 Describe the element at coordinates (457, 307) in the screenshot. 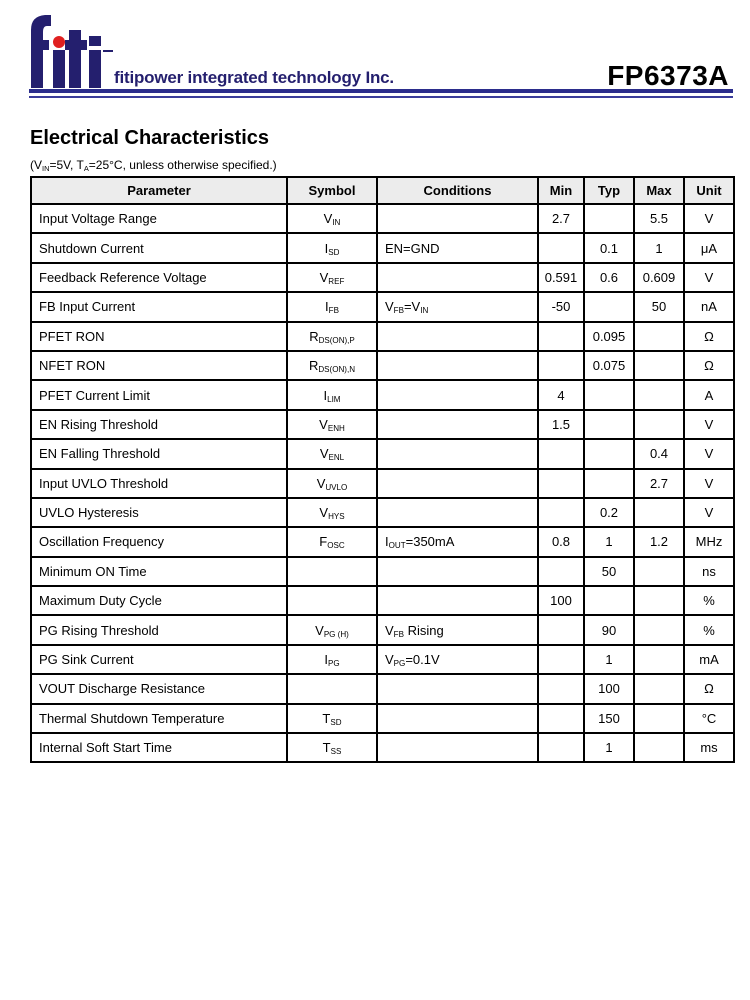

I see `conditions-cell: VFB=VIN` at that location.